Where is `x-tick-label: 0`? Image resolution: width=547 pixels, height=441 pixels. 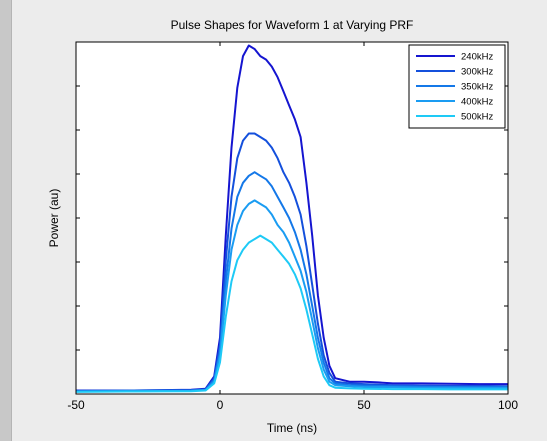 x-tick-label: 0 is located at coordinates (220, 405).